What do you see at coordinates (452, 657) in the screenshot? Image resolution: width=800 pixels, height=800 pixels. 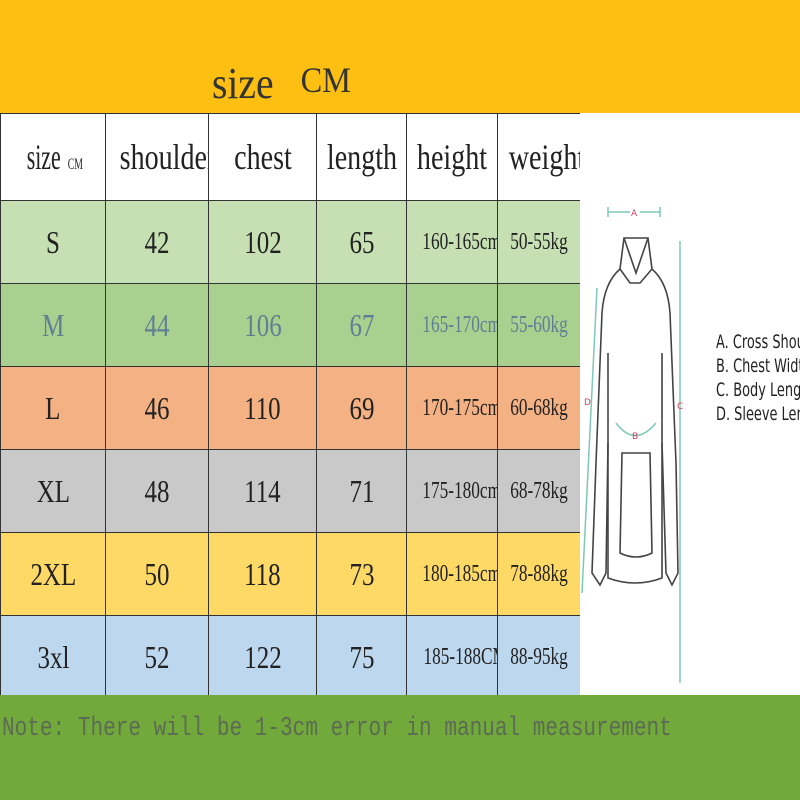 I see `cell-height: 185-188CM` at bounding box center [452, 657].